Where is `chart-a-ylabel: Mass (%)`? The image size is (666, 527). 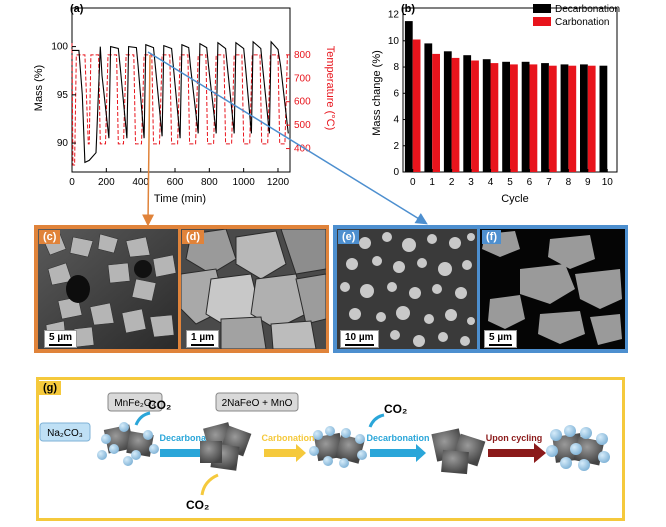 chart-a-ylabel: Mass (%) is located at coordinates (39, 88).